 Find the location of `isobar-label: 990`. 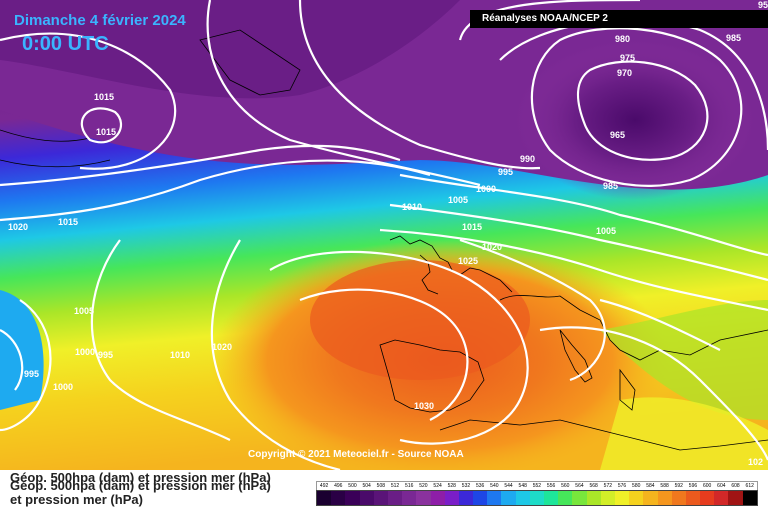

isobar-label: 990 is located at coordinates (527, 159).